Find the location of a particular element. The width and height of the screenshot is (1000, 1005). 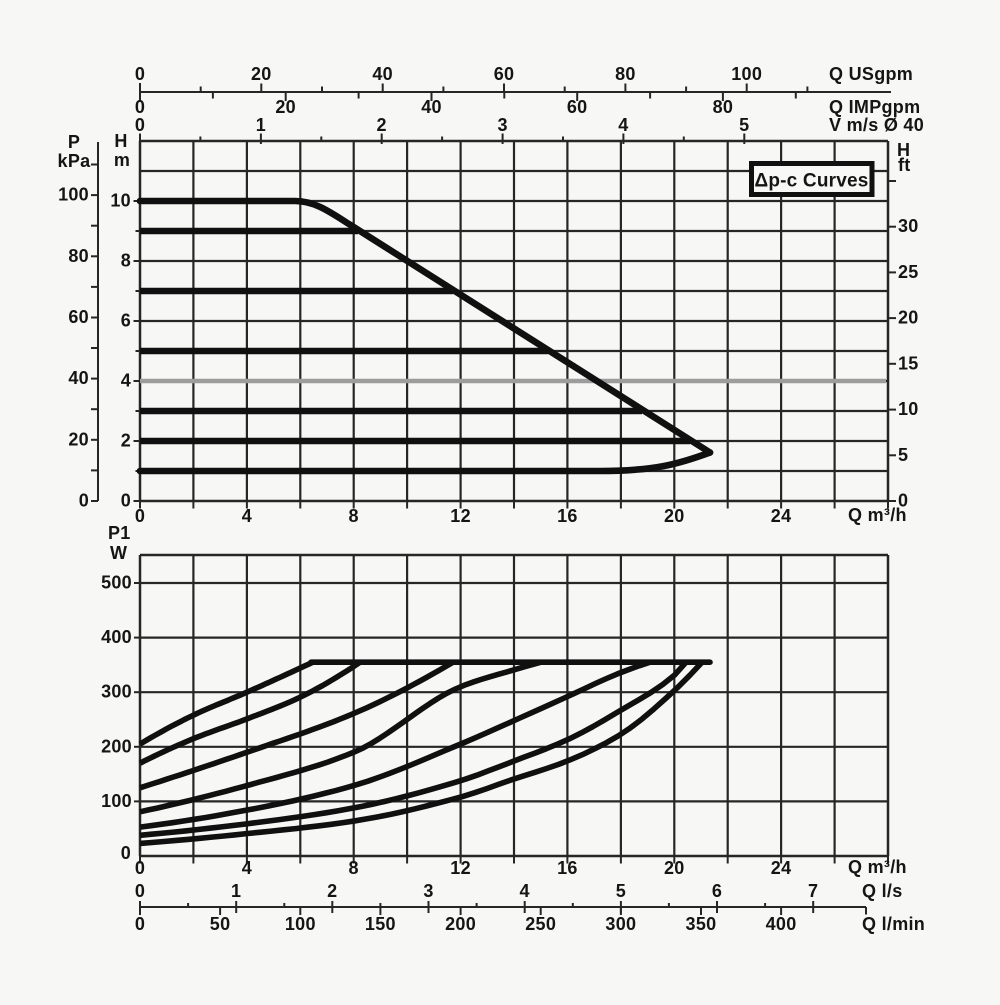

svg-text: Δp-c Curves is located at coordinates (811, 181).